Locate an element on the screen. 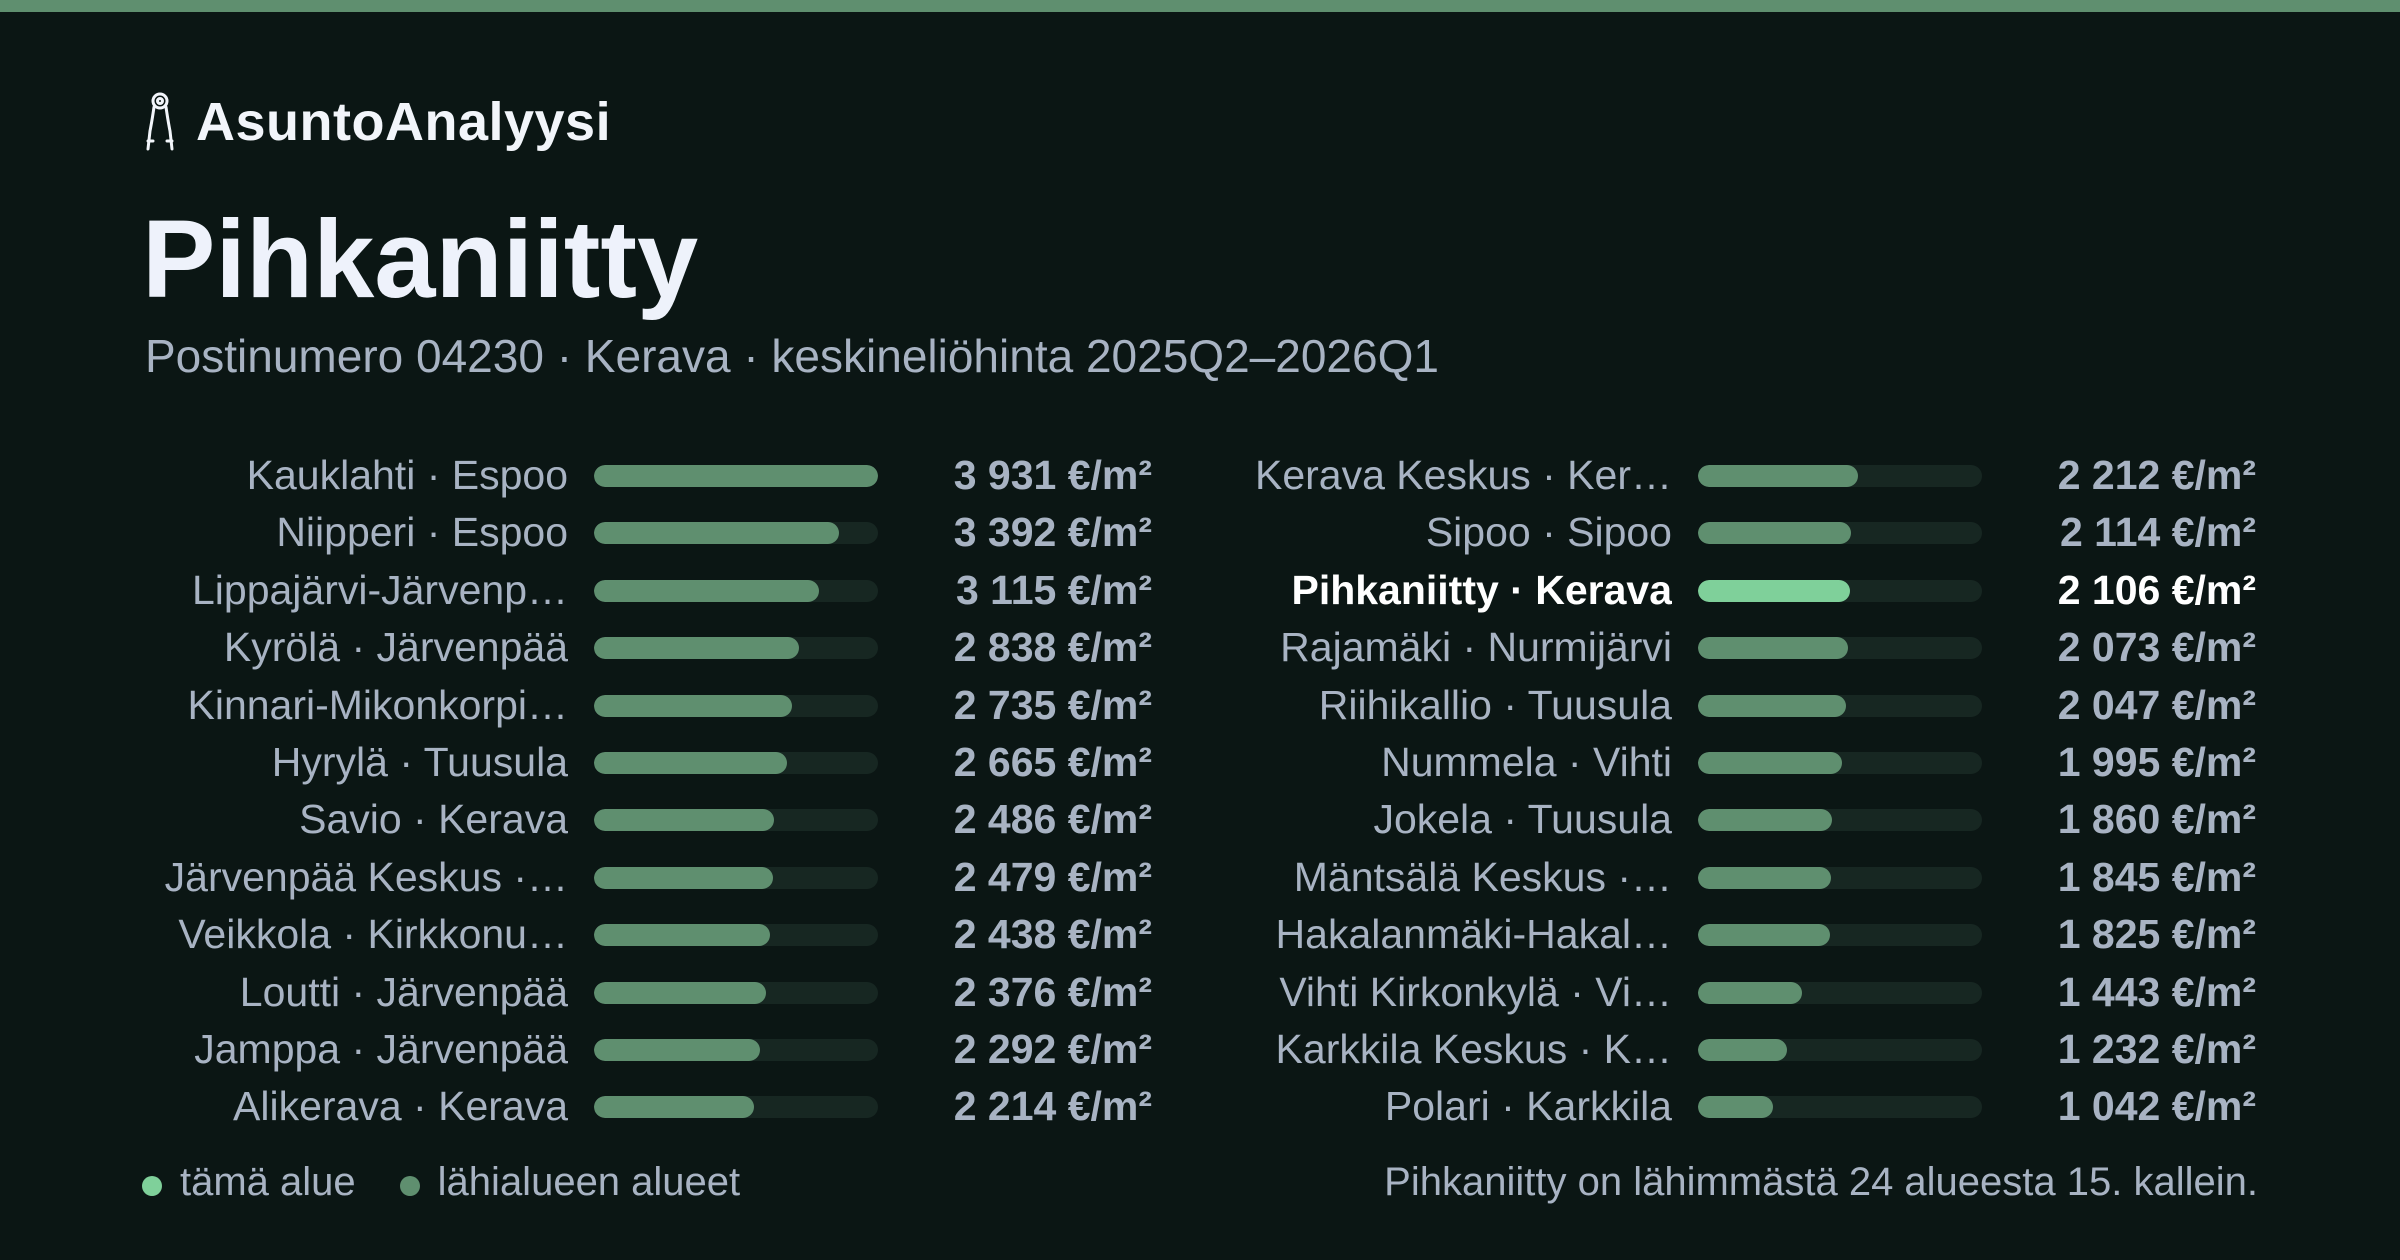 The image size is (2400, 1260). bar-row: Järvenpää Keskus ·… 2 479 €/m² is located at coordinates (626, 877).